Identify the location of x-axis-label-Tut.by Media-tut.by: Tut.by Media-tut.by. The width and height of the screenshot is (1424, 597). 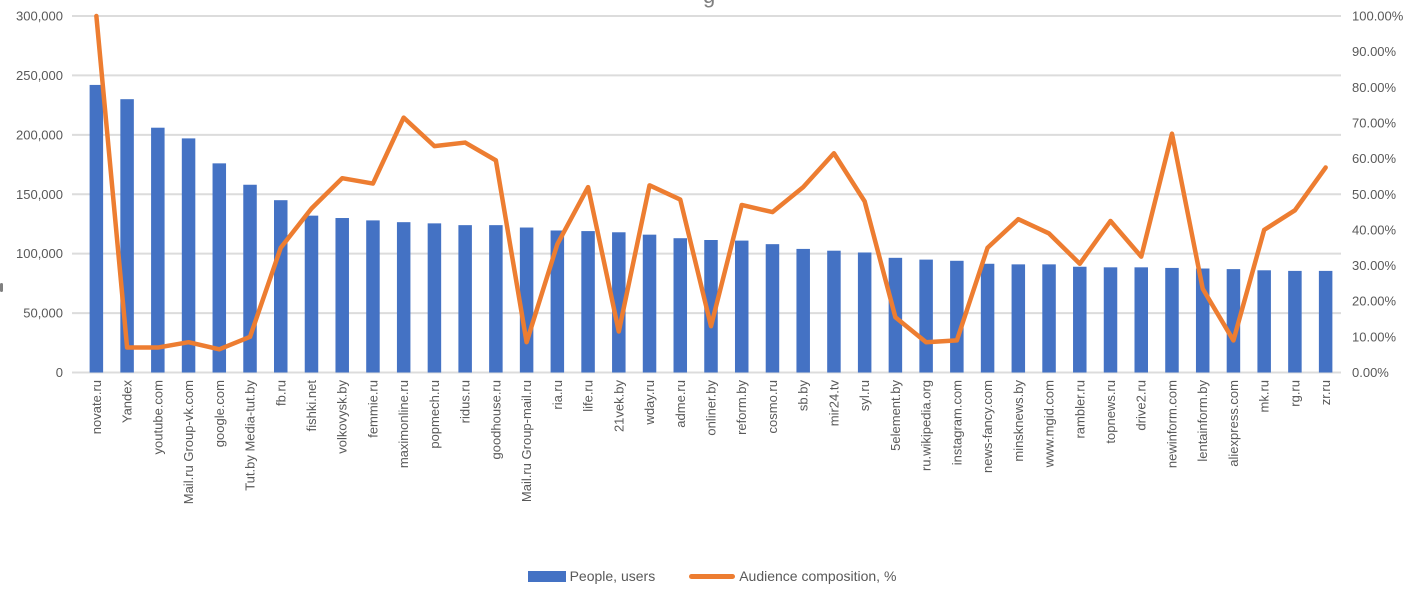
(250, 435).